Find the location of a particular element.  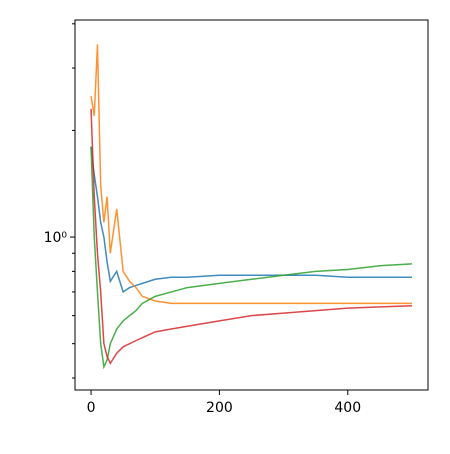

x-tick-label: 0 is located at coordinates (91, 408).